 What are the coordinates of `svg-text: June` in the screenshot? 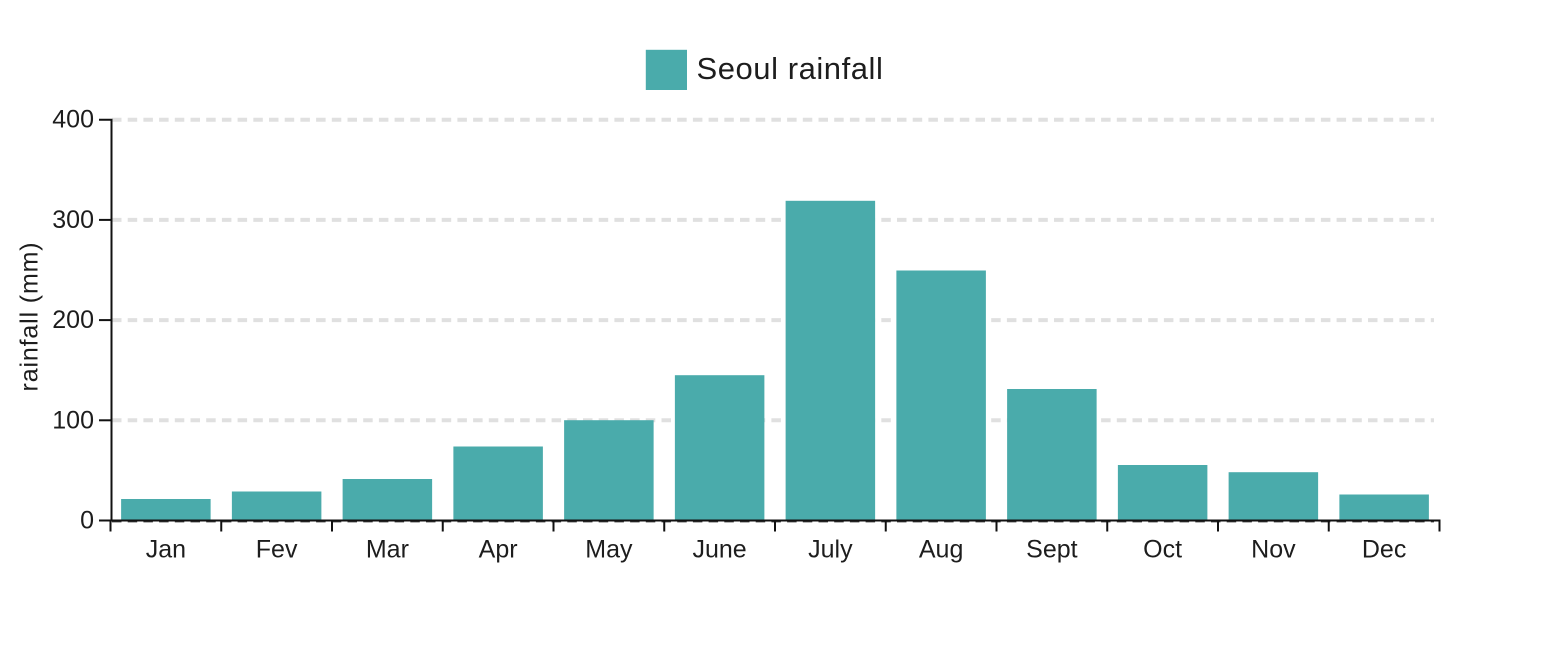 It's located at (720, 549).